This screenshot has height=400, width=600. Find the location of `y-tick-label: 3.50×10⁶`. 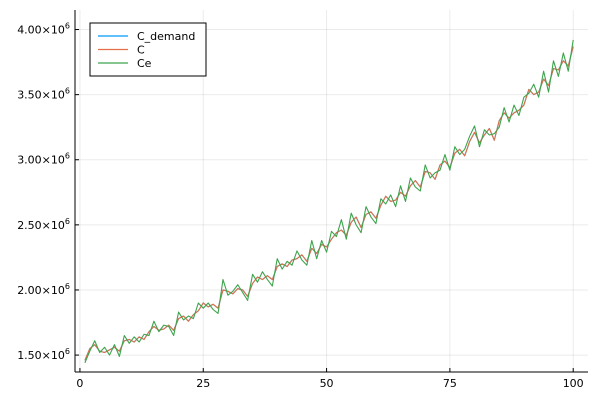

y-tick-label: 3.50×10⁶ is located at coordinates (43, 94).